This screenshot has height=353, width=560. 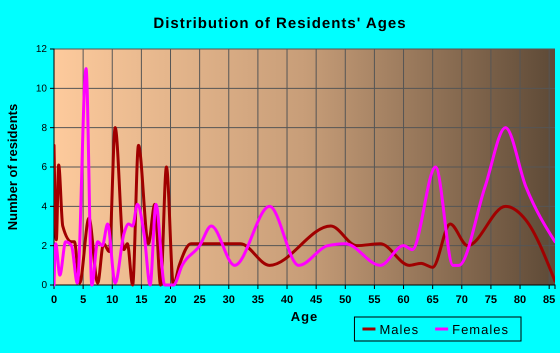 What do you see at coordinates (520, 300) in the screenshot?
I see `x-tick-label: 80` at bounding box center [520, 300].